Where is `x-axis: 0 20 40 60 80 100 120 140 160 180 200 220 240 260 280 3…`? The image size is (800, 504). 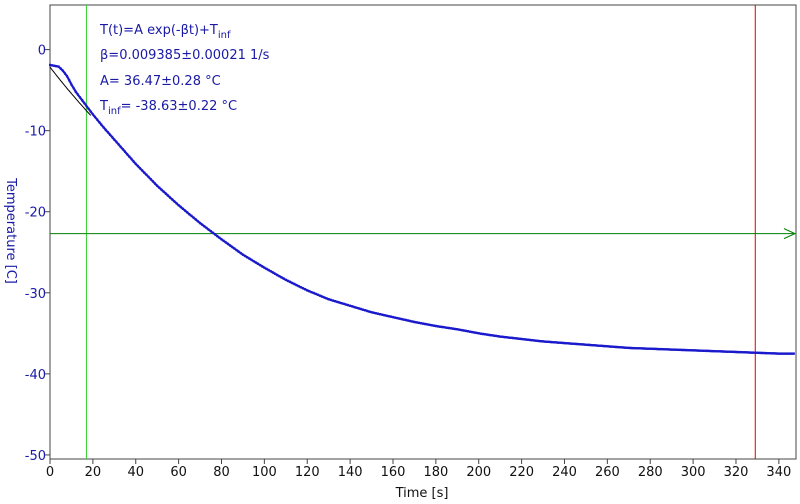 x-axis: 0 20 40 60 80 100 120 140 160 180 200 220 240 260 280 3… is located at coordinates (418, 469).